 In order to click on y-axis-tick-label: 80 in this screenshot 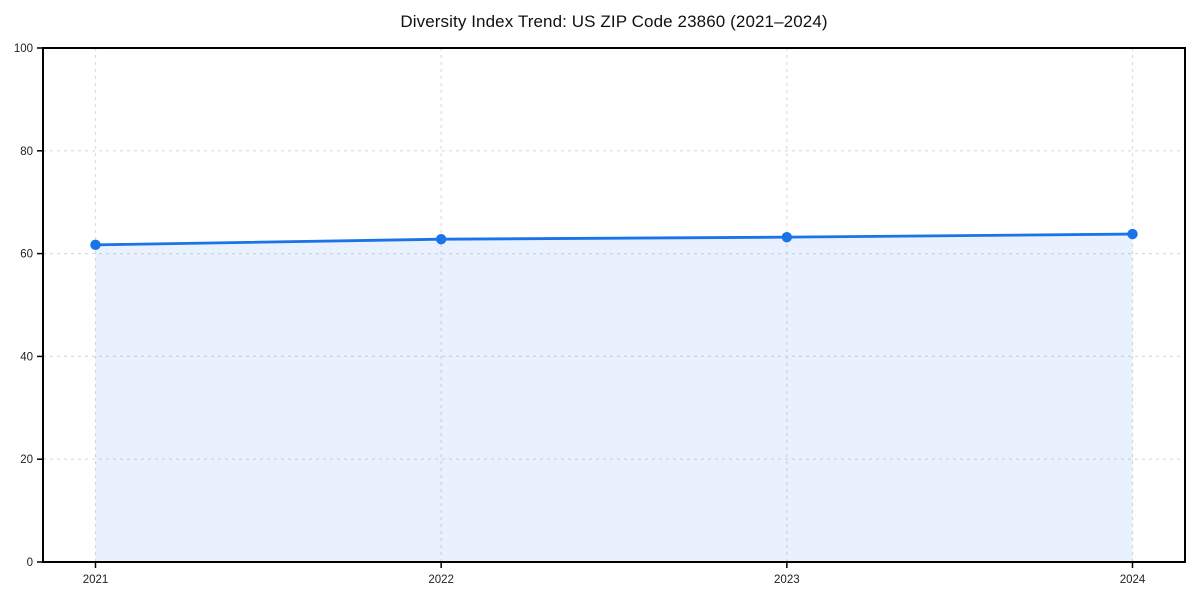, I will do `click(26, 152)`.